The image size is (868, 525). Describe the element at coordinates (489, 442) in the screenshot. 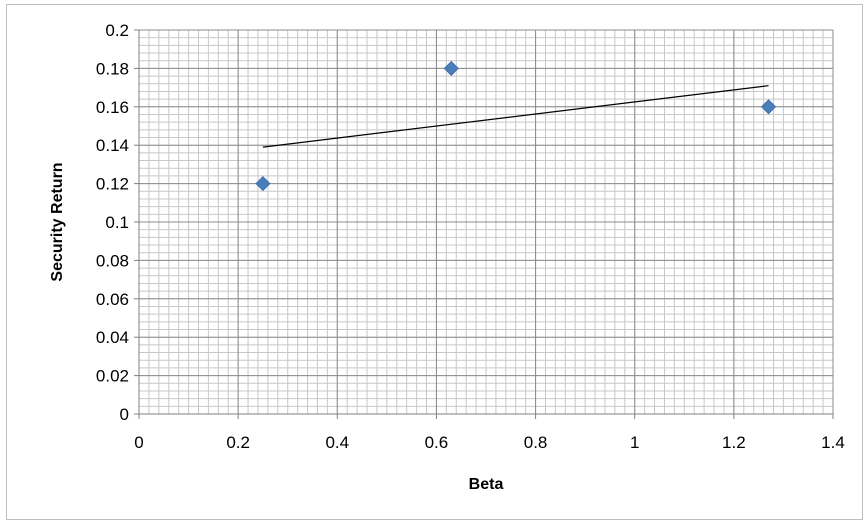

I see `x-tick-labels: 0 0.2 0.4 0.6 0.8 1 1.2 1.4` at that location.